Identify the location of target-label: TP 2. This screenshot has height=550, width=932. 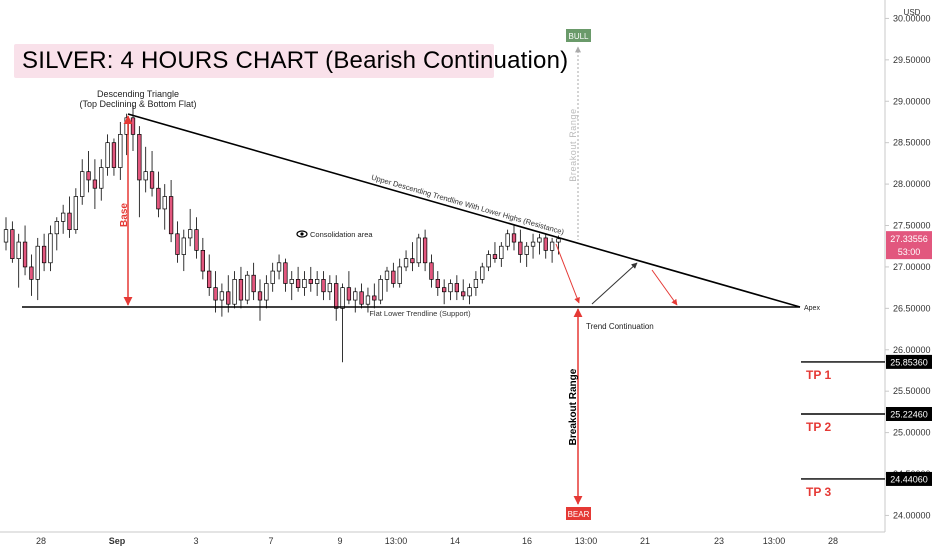
(818, 427).